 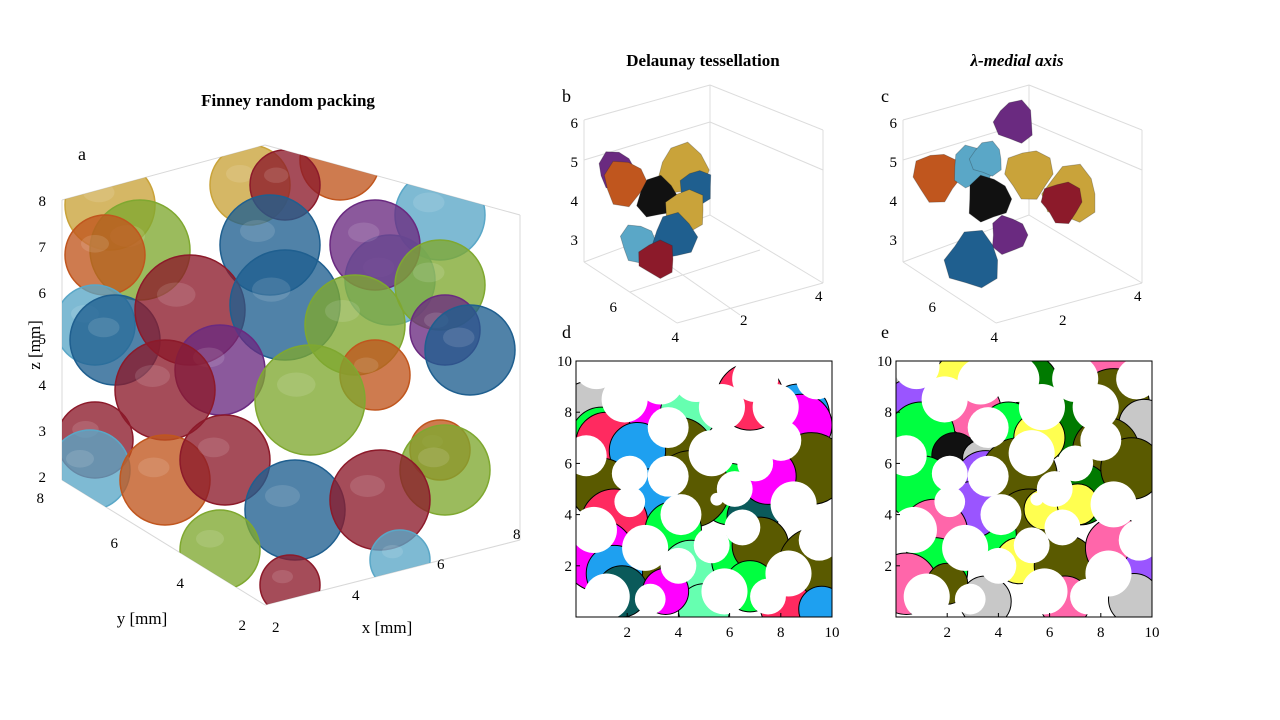 I want to click on panel-e: e 2 4 6 8 10 10 8 6 4 2, so click(x=1018, y=481).